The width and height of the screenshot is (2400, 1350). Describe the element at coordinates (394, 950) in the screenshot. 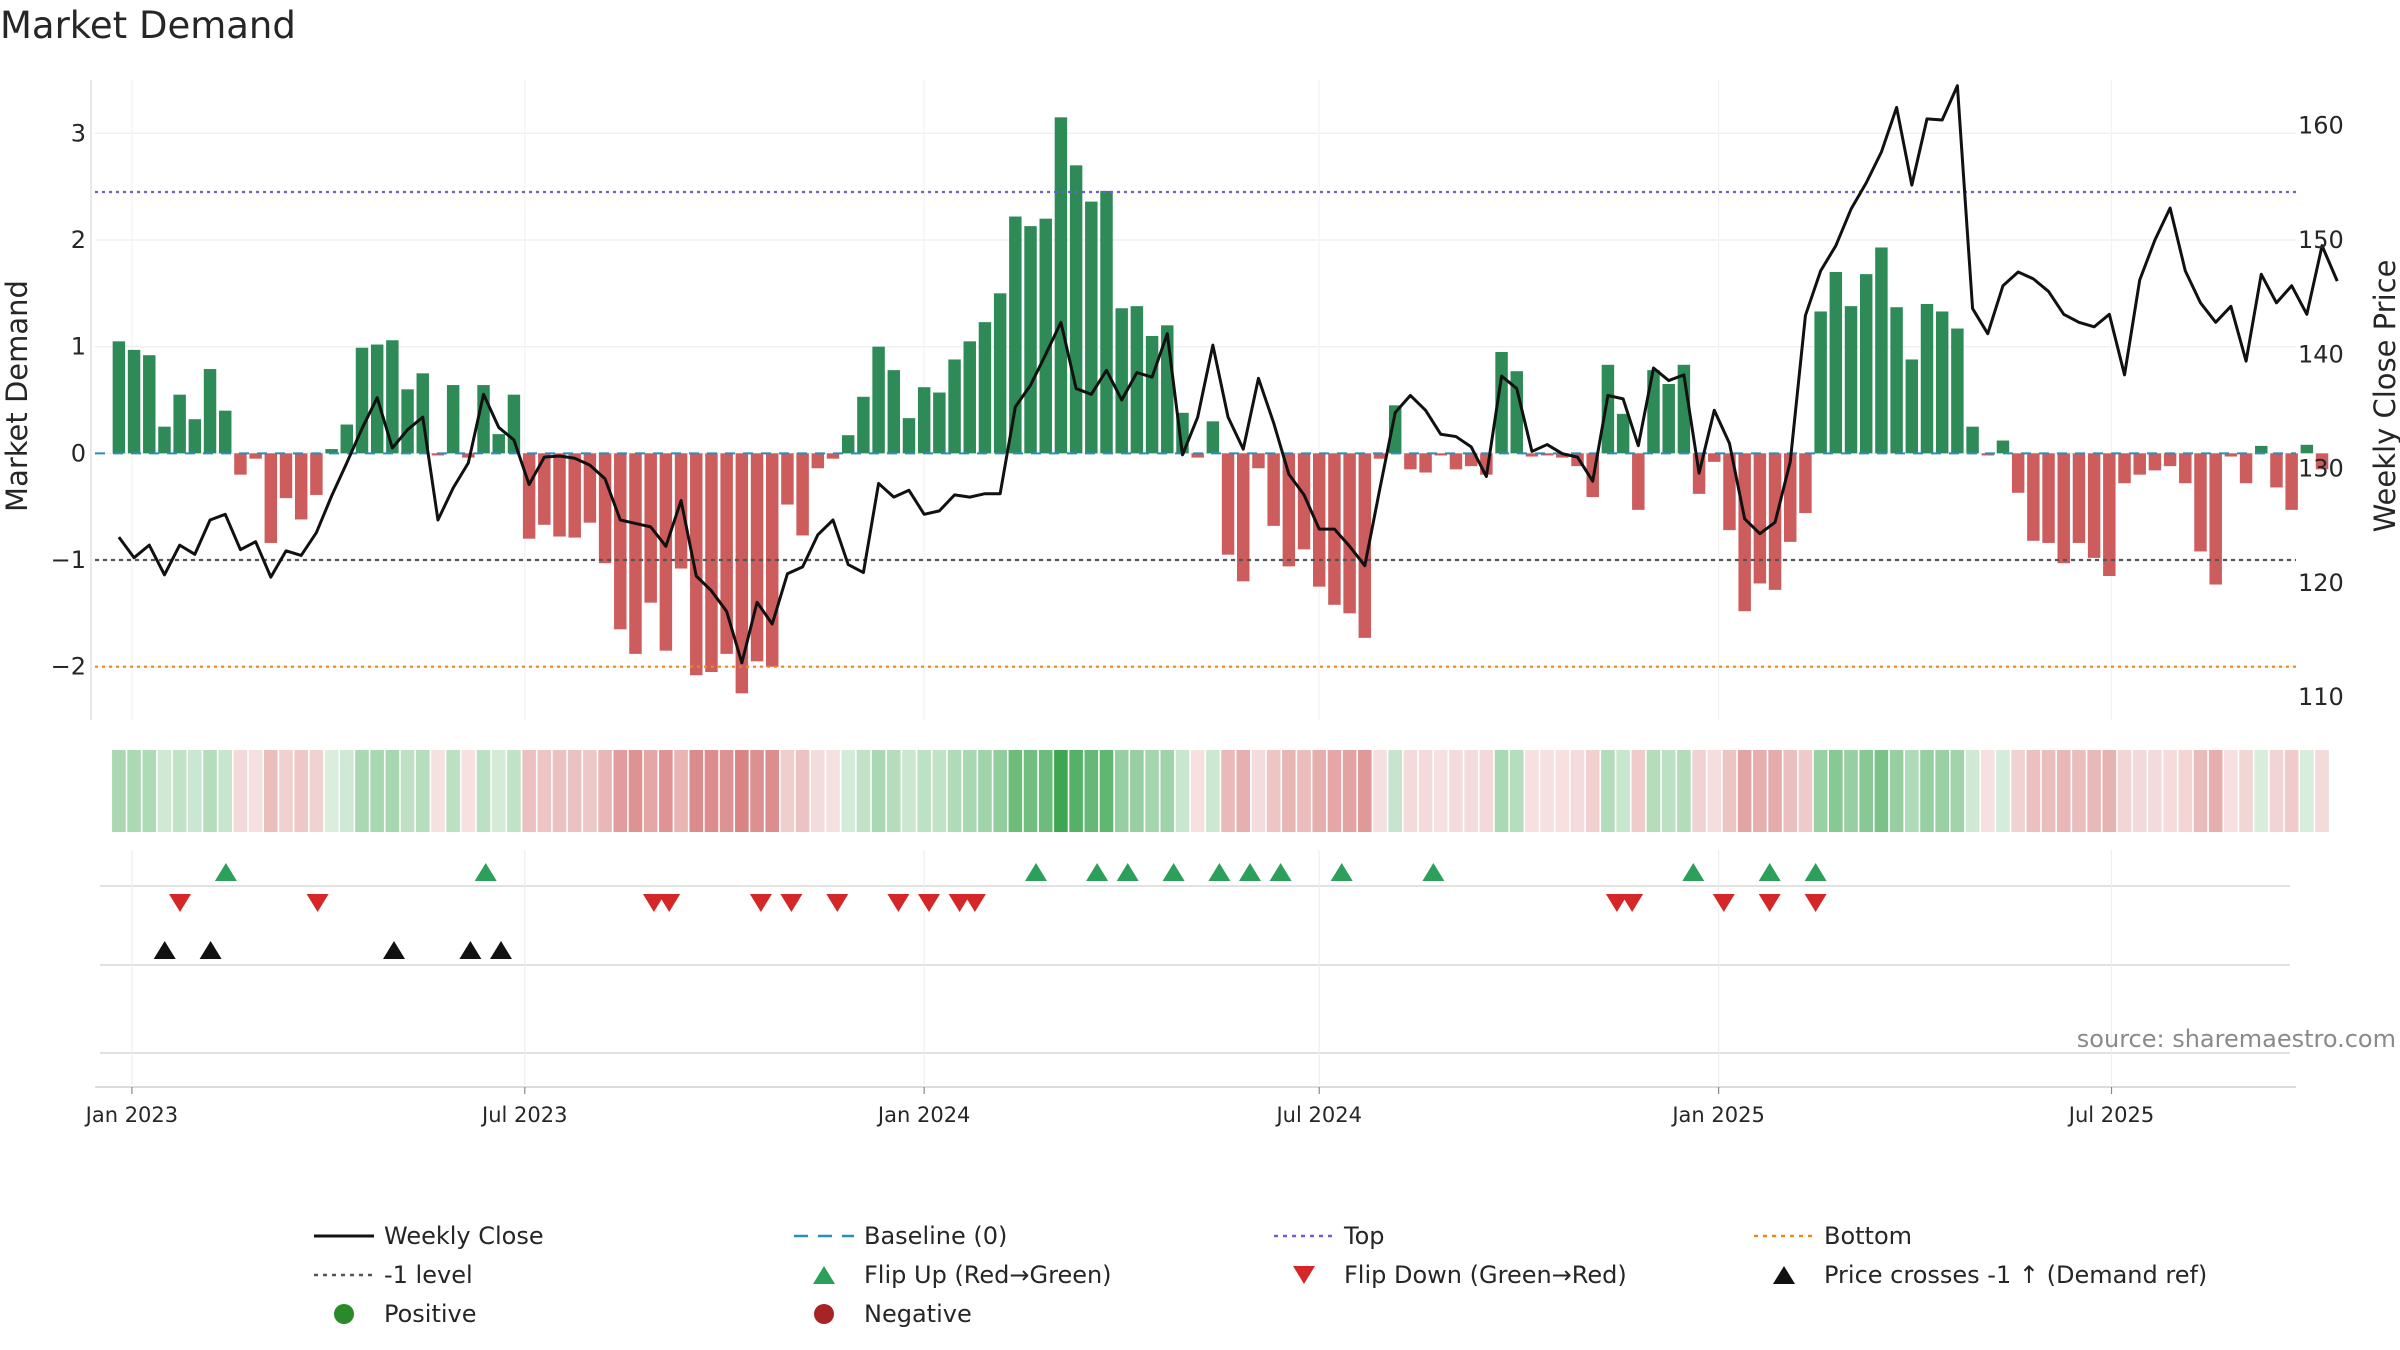

I see `price-cross-marker` at that location.